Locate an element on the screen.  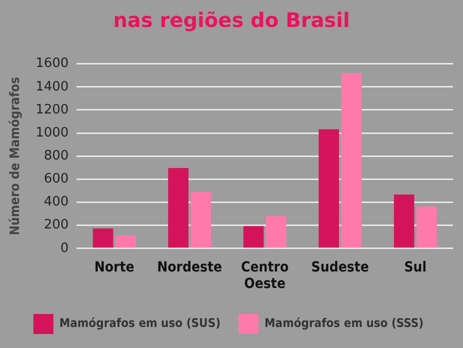
x-tick-label: Norte is located at coordinates (114, 267).